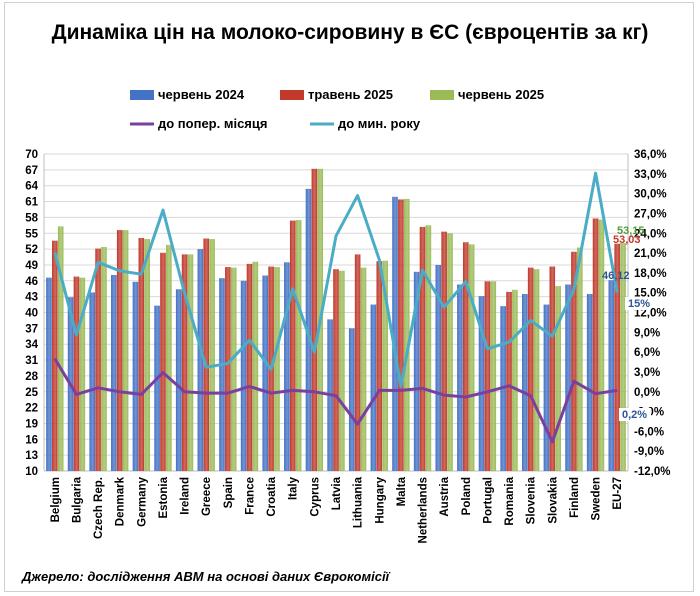  What do you see at coordinates (597, 498) in the screenshot?
I see `x-tick-label: Sweden` at bounding box center [597, 498].